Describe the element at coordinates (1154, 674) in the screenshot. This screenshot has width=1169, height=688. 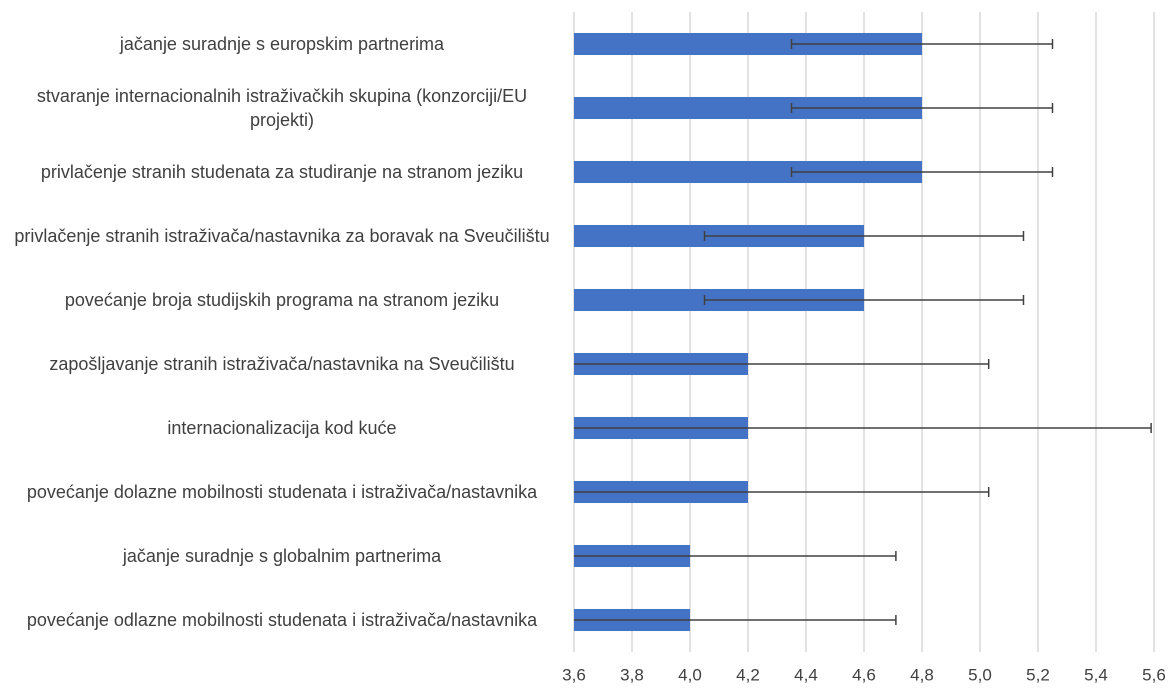
I see `x-tick-label: 5,6` at that location.